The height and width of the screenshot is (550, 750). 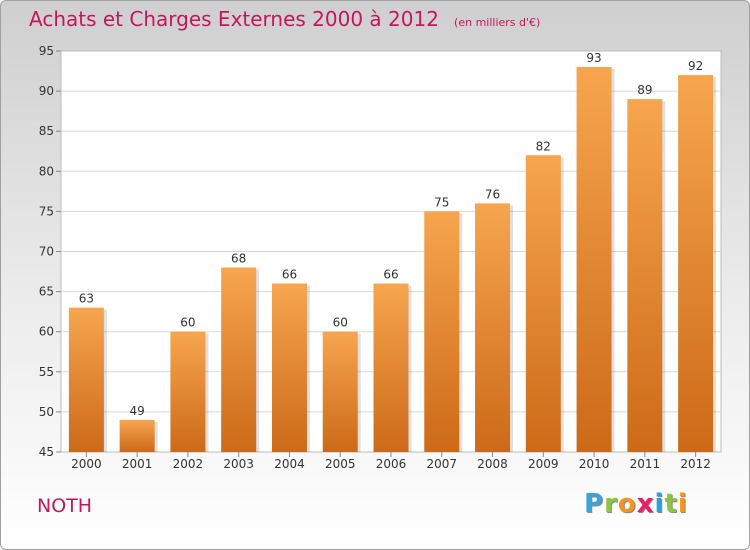 What do you see at coordinates (695, 464) in the screenshot?
I see `x-tick-label: 2012` at bounding box center [695, 464].